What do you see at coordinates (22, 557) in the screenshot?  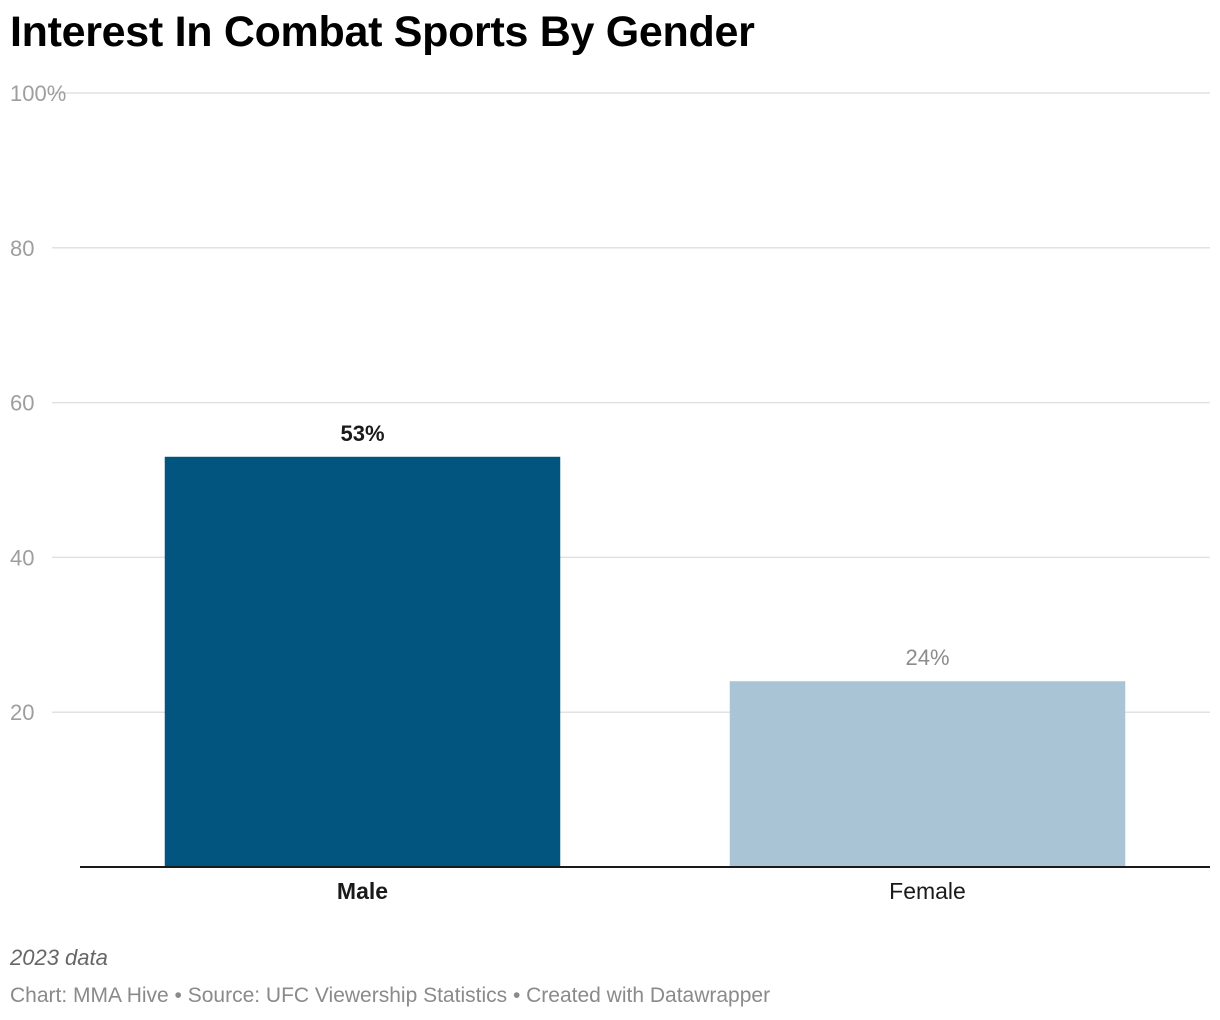 I see `y-tick-label: 40` at bounding box center [22, 557].